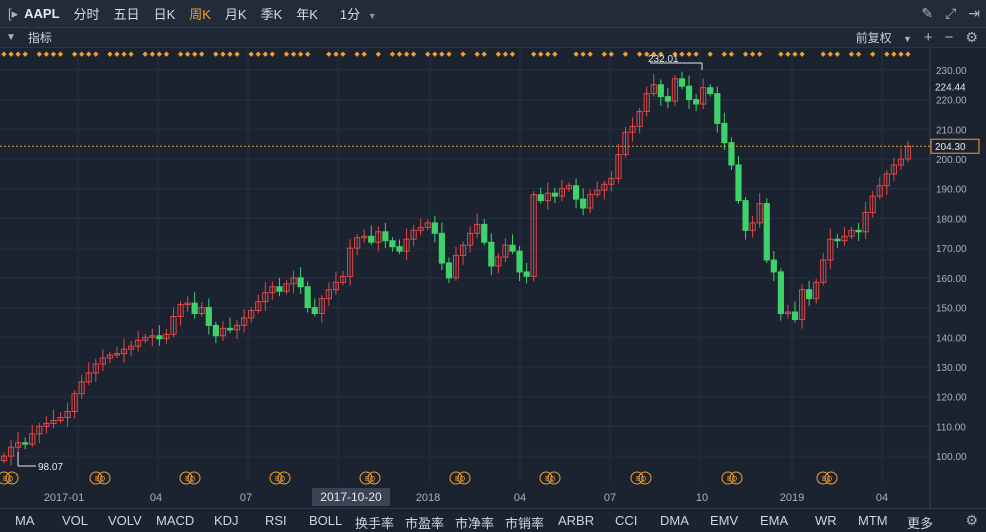 This screenshot has height=532, width=986. I want to click on indicator-tab-wr: WR, so click(826, 520).